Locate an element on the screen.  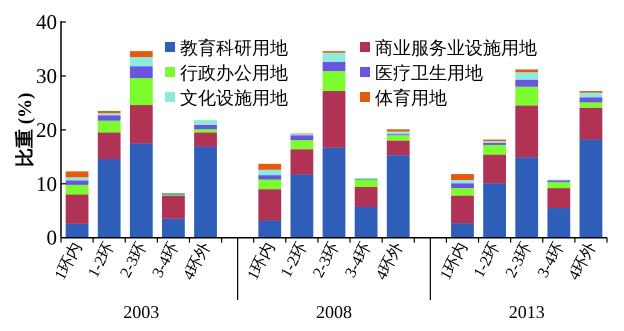
legend-label: 医疗卫生用地 is located at coordinates (429, 73).